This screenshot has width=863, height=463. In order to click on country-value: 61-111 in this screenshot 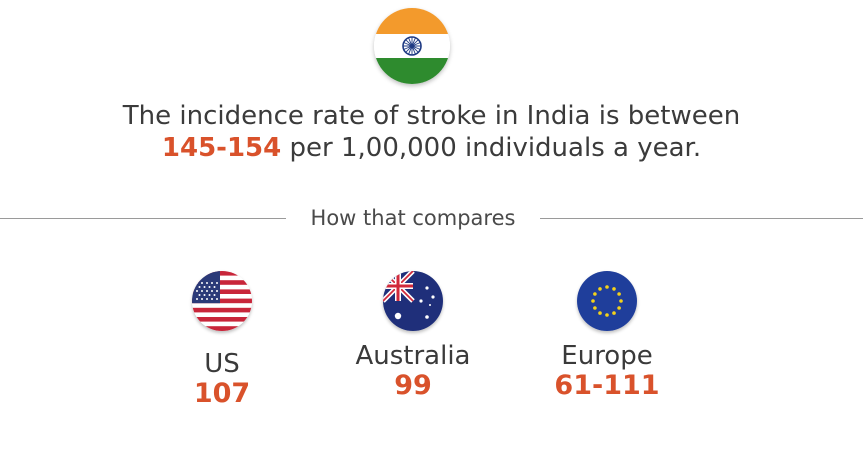, I will do `click(607, 385)`.